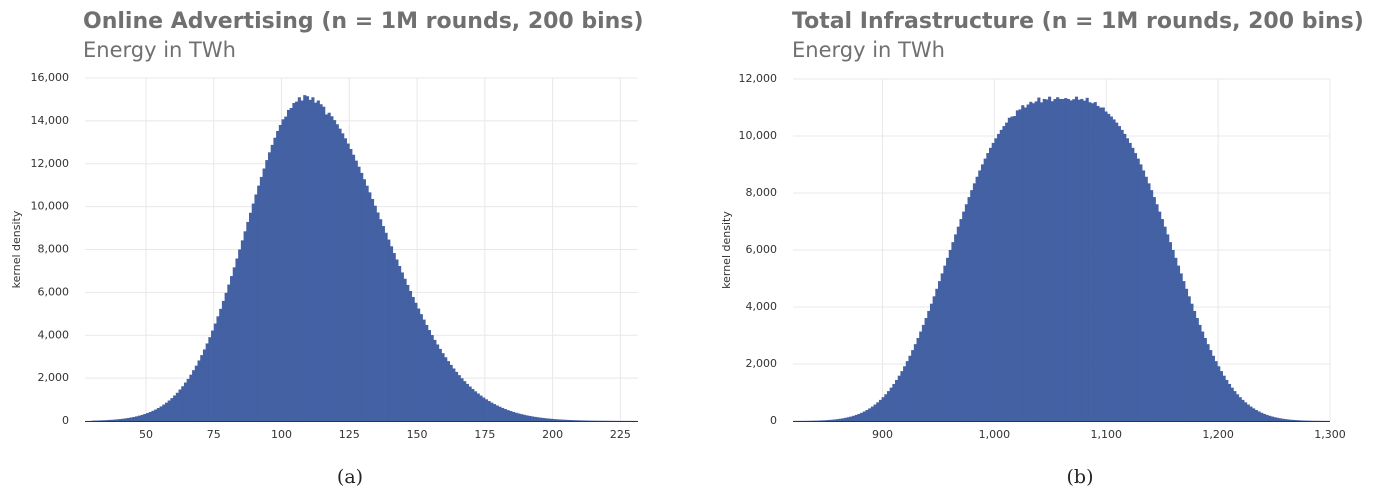  Describe the element at coordinates (1107, 434) in the screenshot. I see `x-tick-label: 1,100` at that location.